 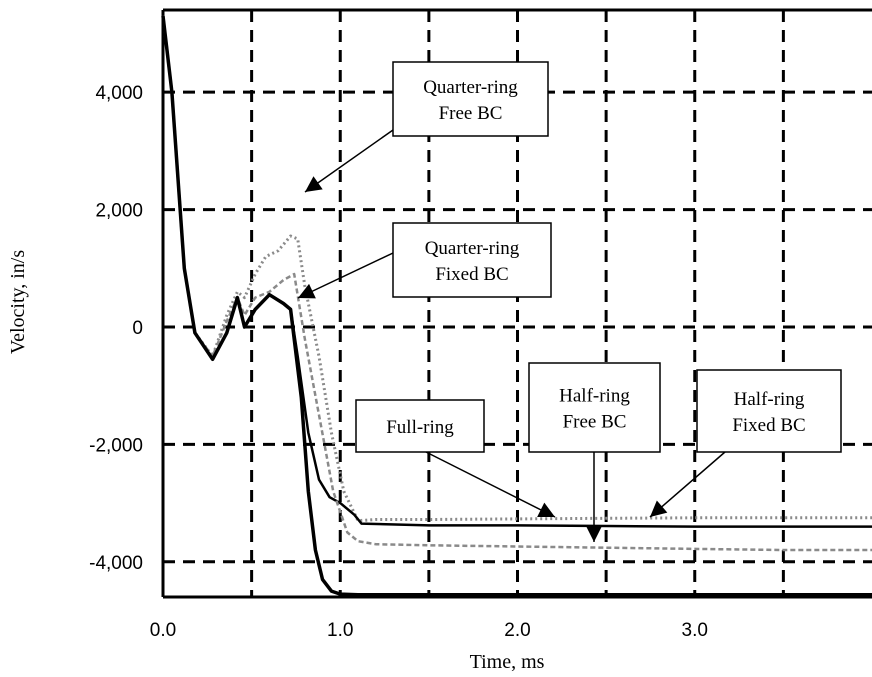 I want to click on x-axis-title: Time, ms, so click(x=507, y=662).